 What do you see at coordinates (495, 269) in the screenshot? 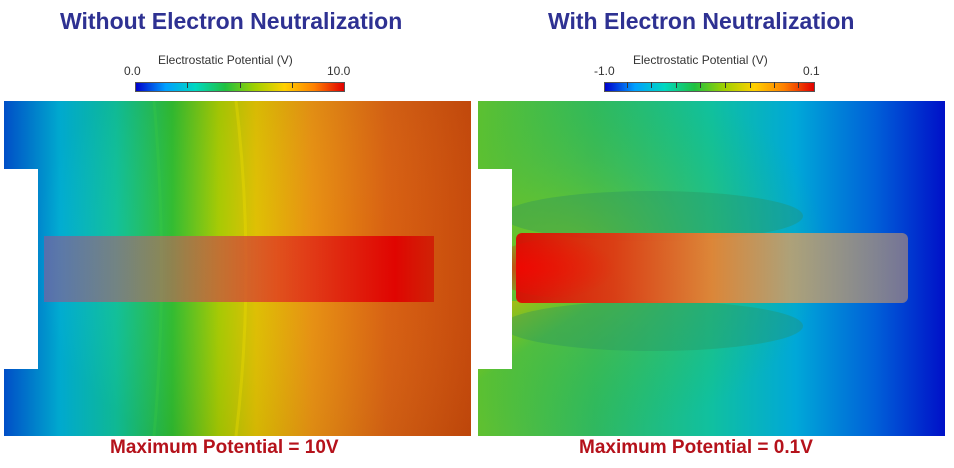
I see `right-thruster-exit` at bounding box center [495, 269].